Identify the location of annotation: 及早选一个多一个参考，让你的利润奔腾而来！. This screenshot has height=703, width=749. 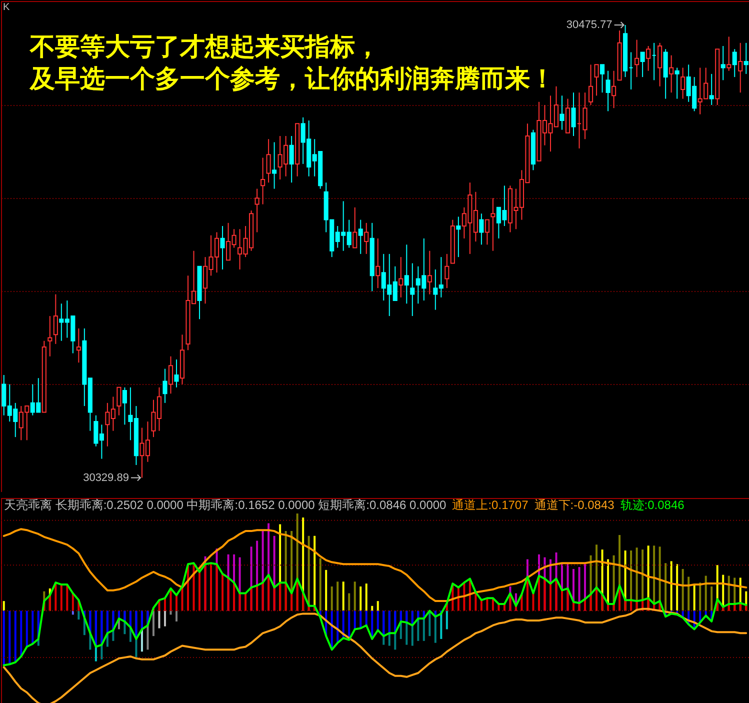
(292, 79).